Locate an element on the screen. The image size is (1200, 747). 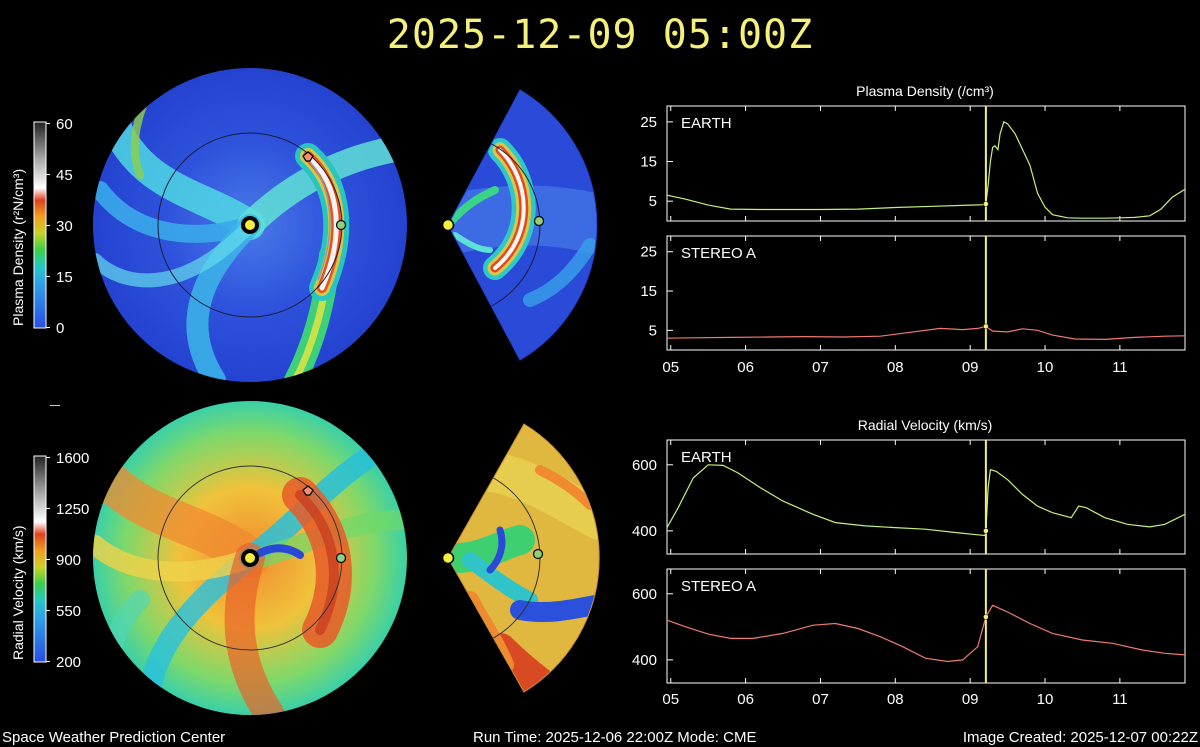
density-chart-title: Plasma Density (/cm³) is located at coordinates (925, 91).